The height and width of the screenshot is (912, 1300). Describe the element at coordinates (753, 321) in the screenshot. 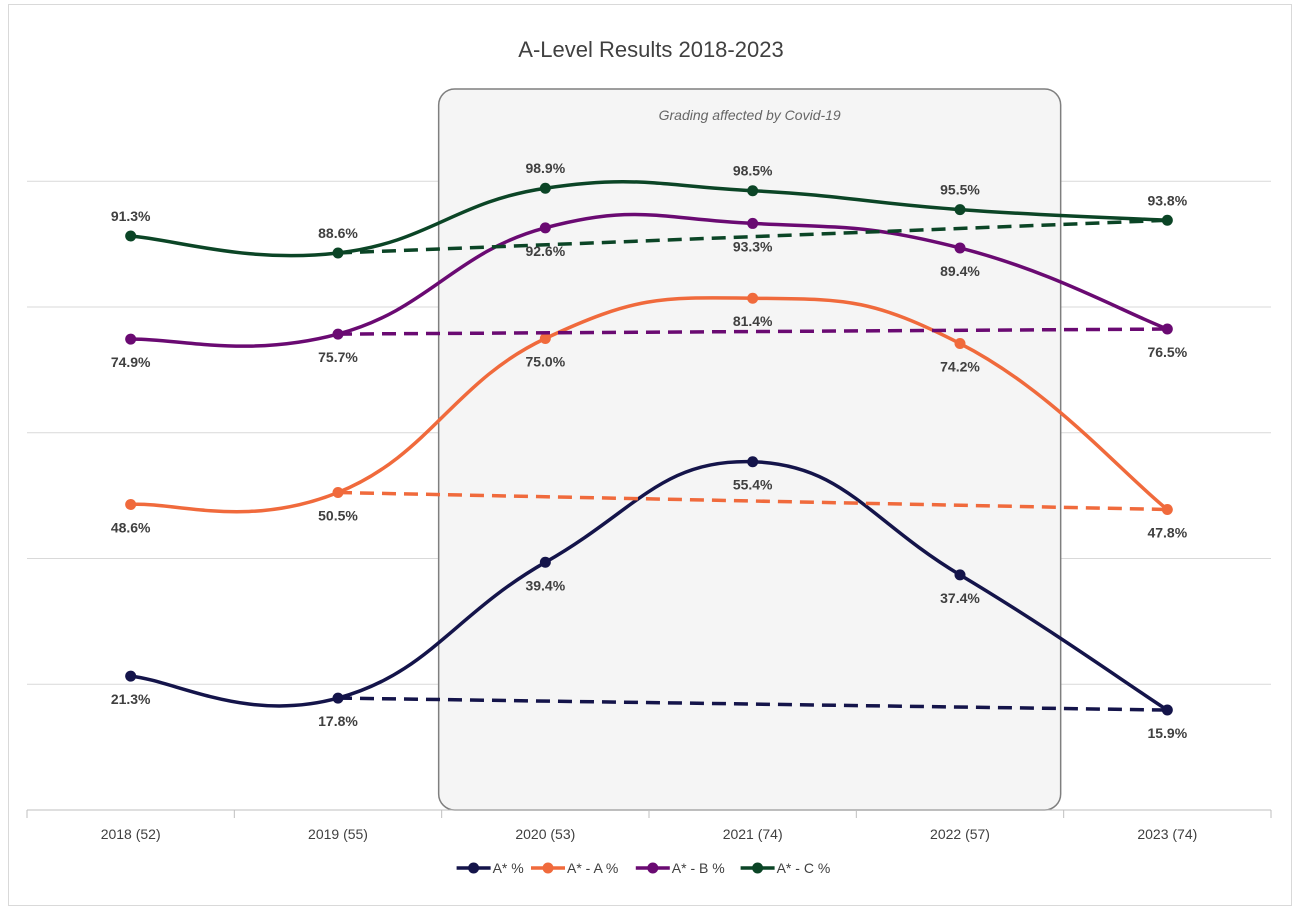

I see `data-label: 81.4%` at that location.